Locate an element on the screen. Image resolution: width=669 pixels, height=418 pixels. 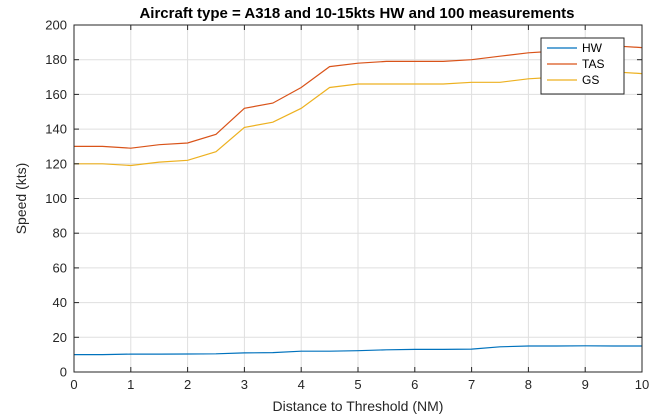
x-tick-label: 10 is located at coordinates (642, 384).